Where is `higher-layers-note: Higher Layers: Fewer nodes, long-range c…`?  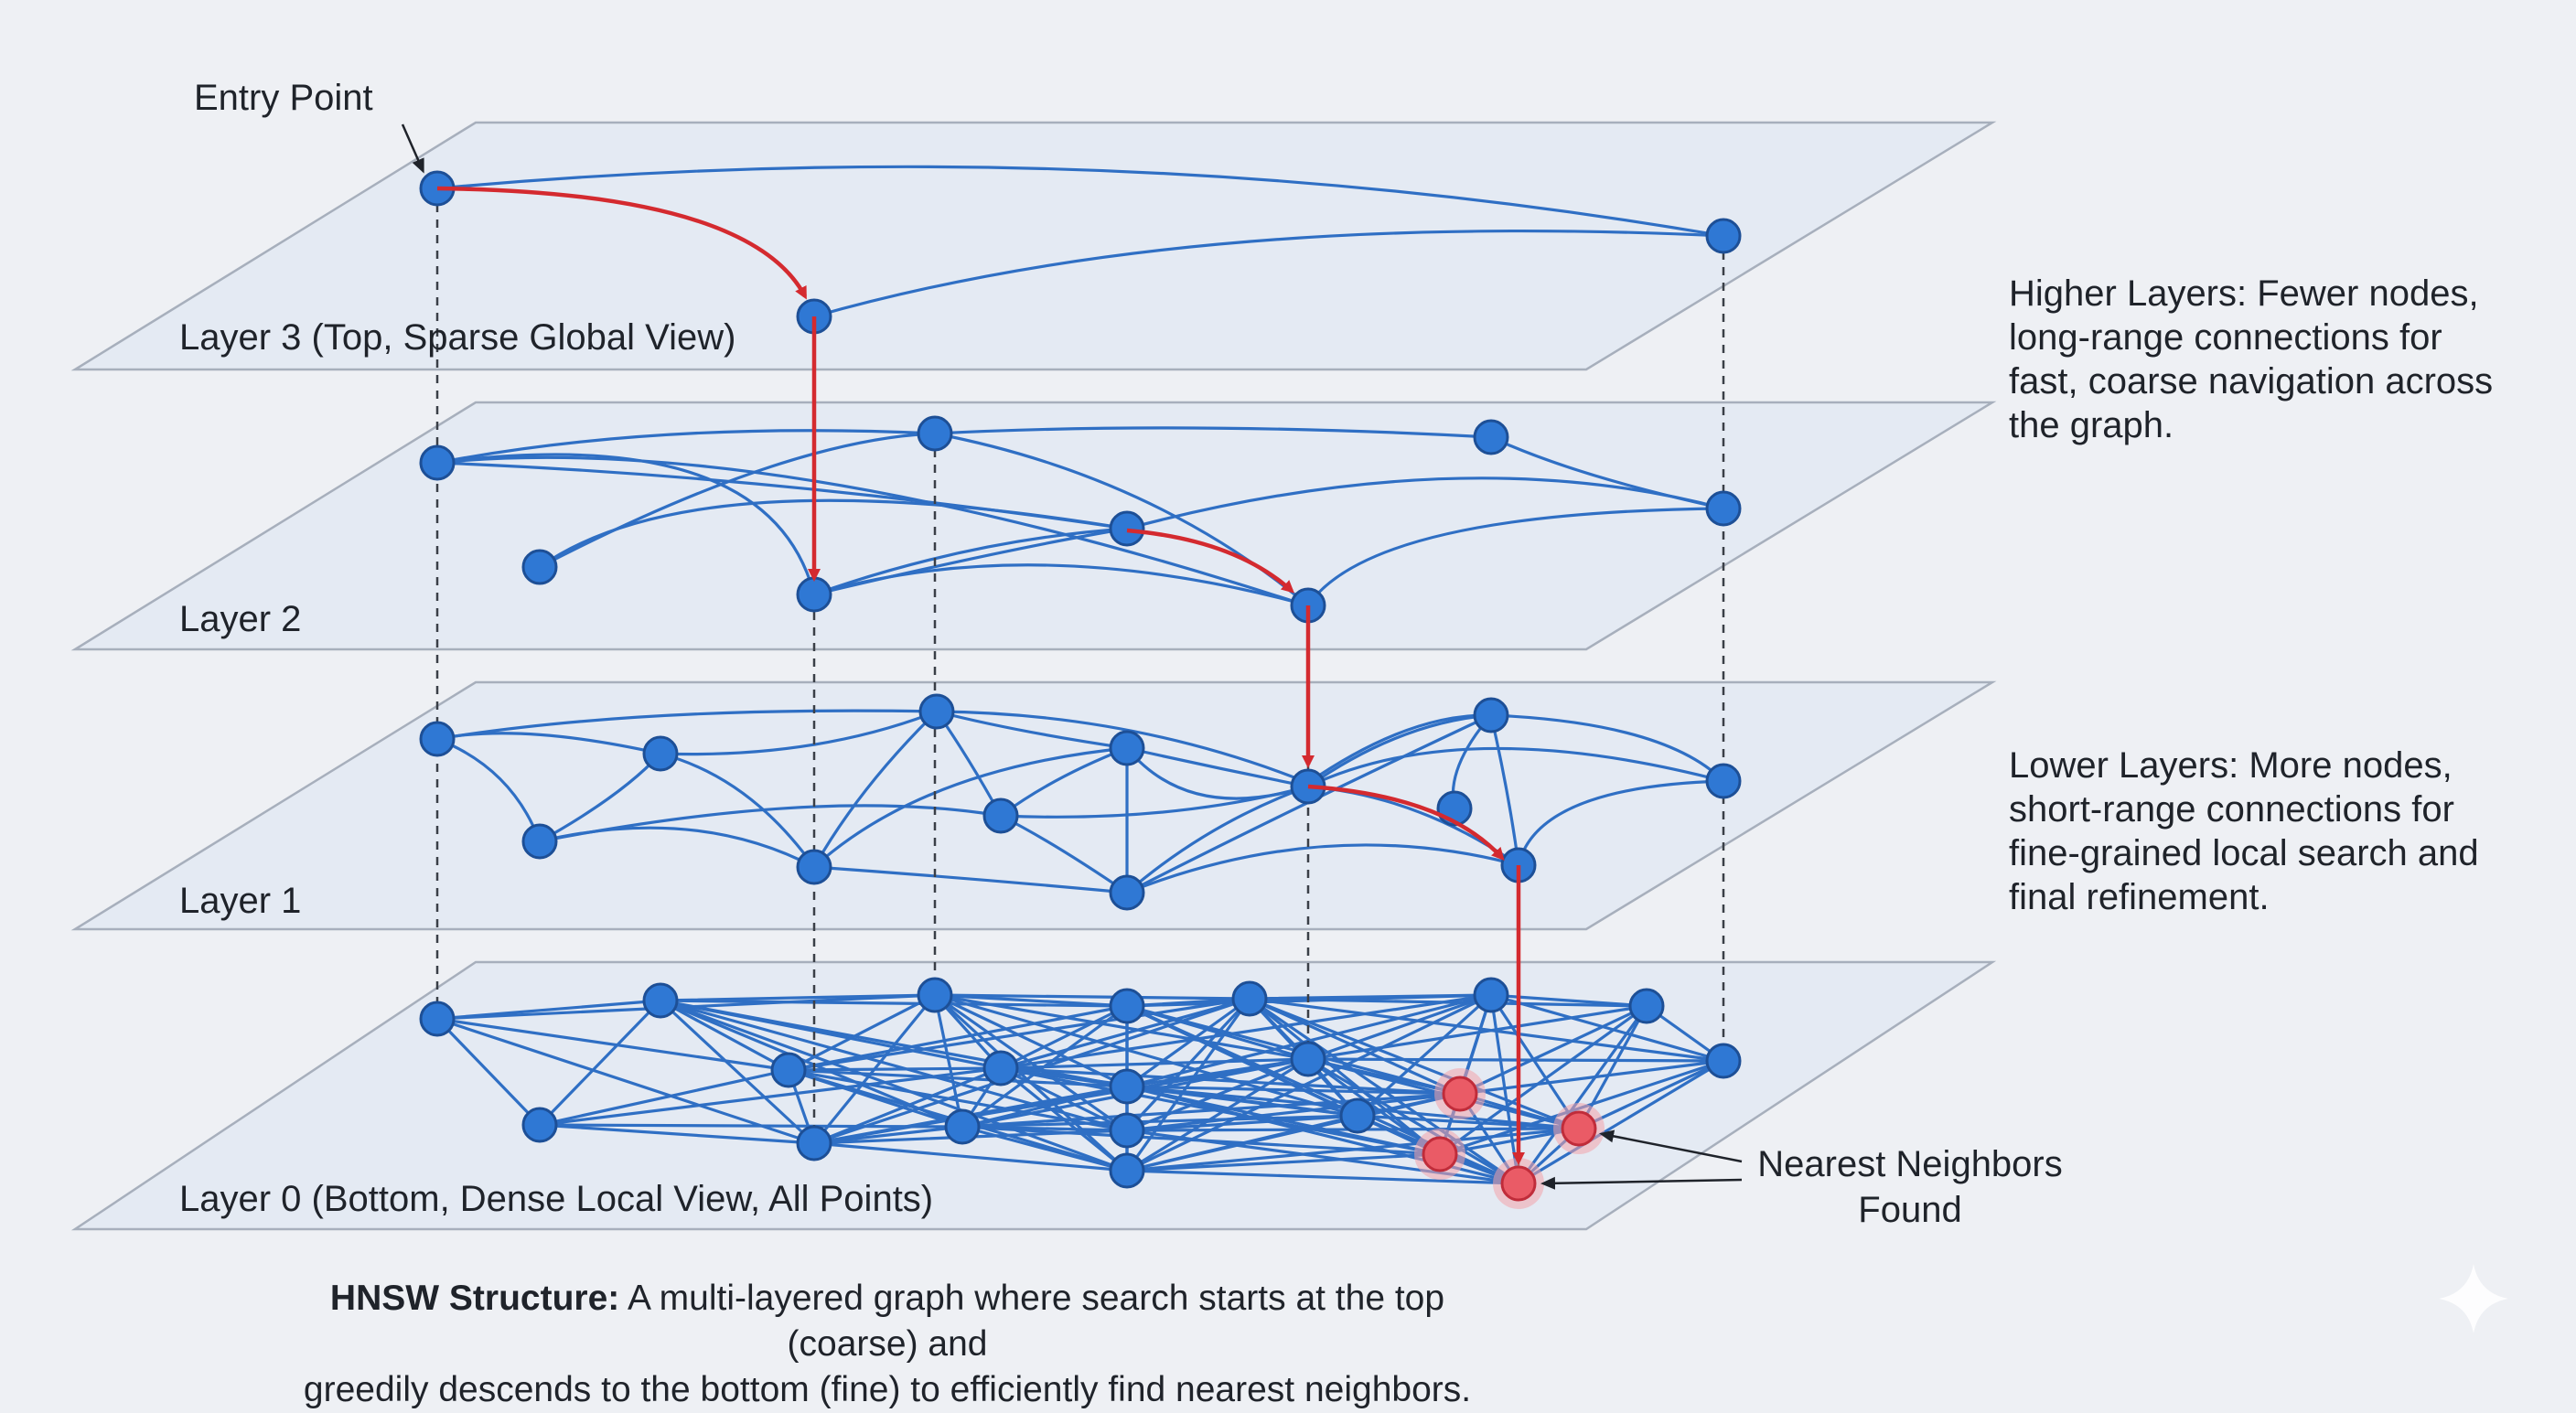 higher-layers-note: Higher Layers: Fewer nodes, long-range c… is located at coordinates (2251, 359).